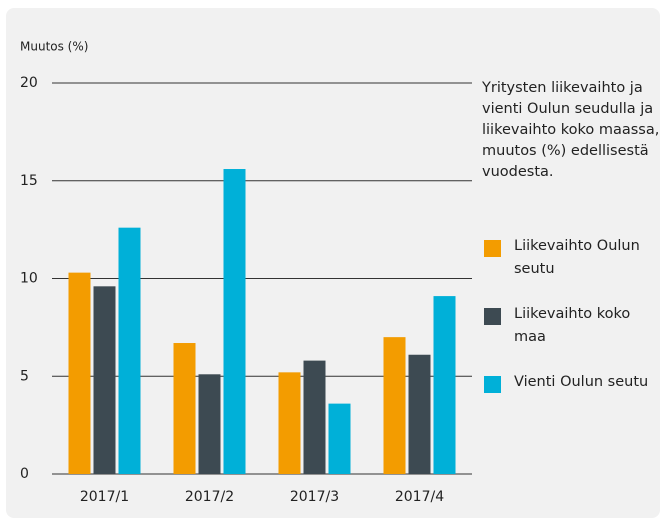  I want to click on x-tick-label: 2017/3, so click(314, 497).